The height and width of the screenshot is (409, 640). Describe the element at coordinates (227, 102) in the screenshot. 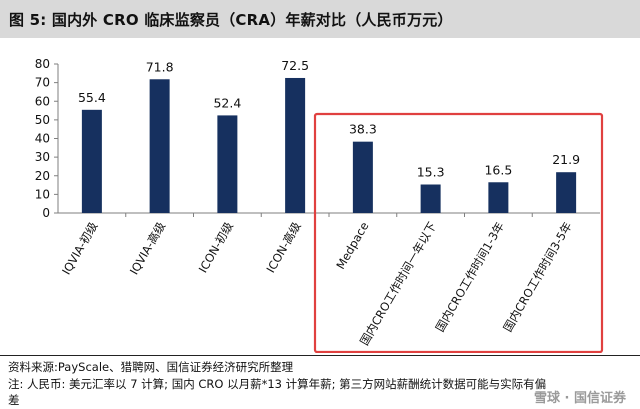

I see `bar-value-label: 52.4` at that location.